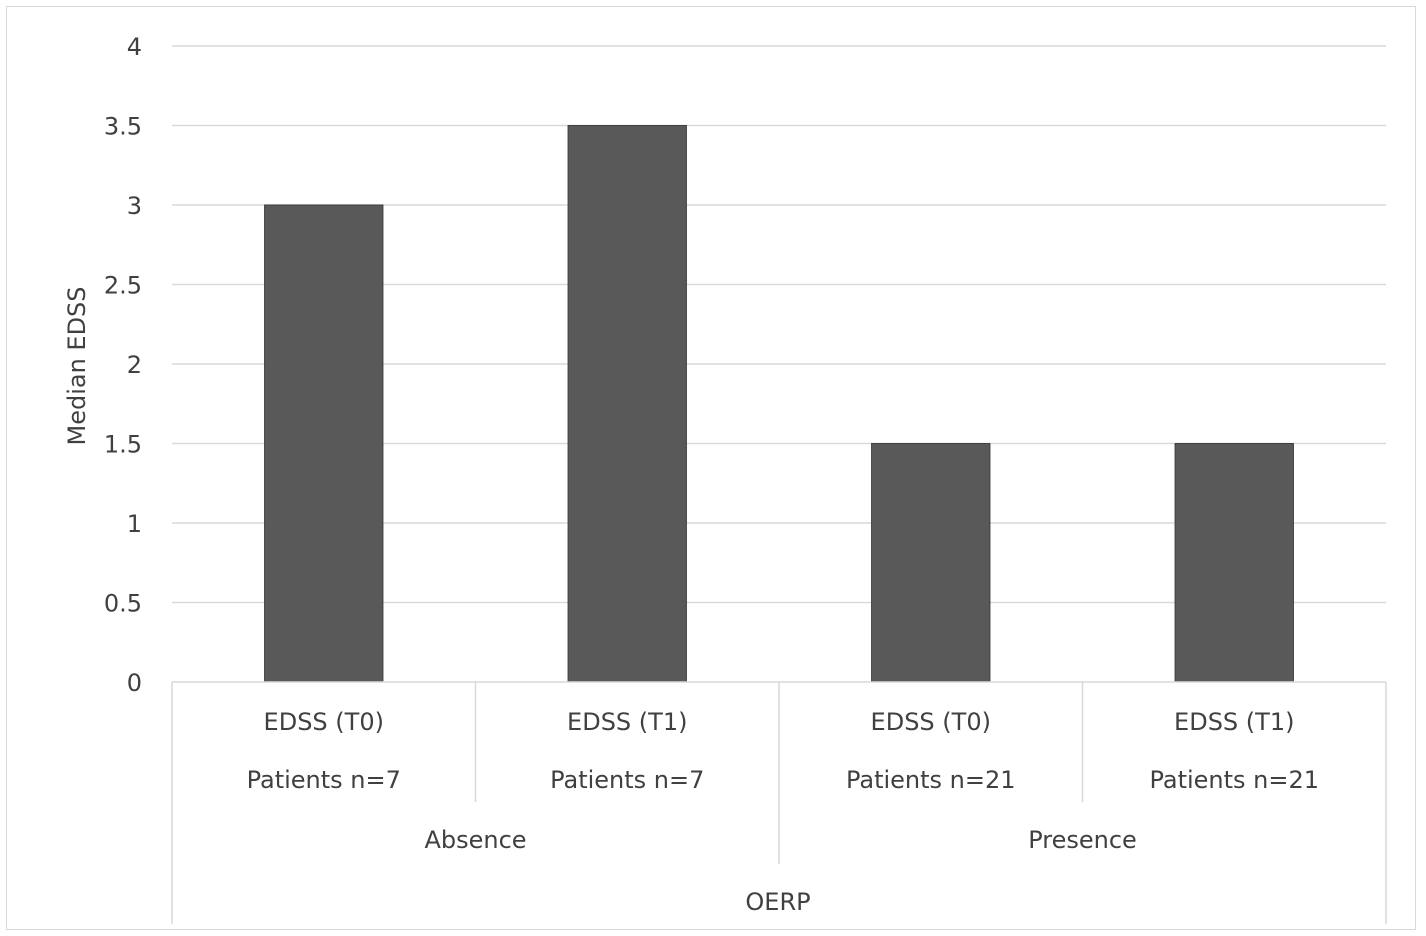  I want to click on y-tick-label: 4, so click(134, 47).